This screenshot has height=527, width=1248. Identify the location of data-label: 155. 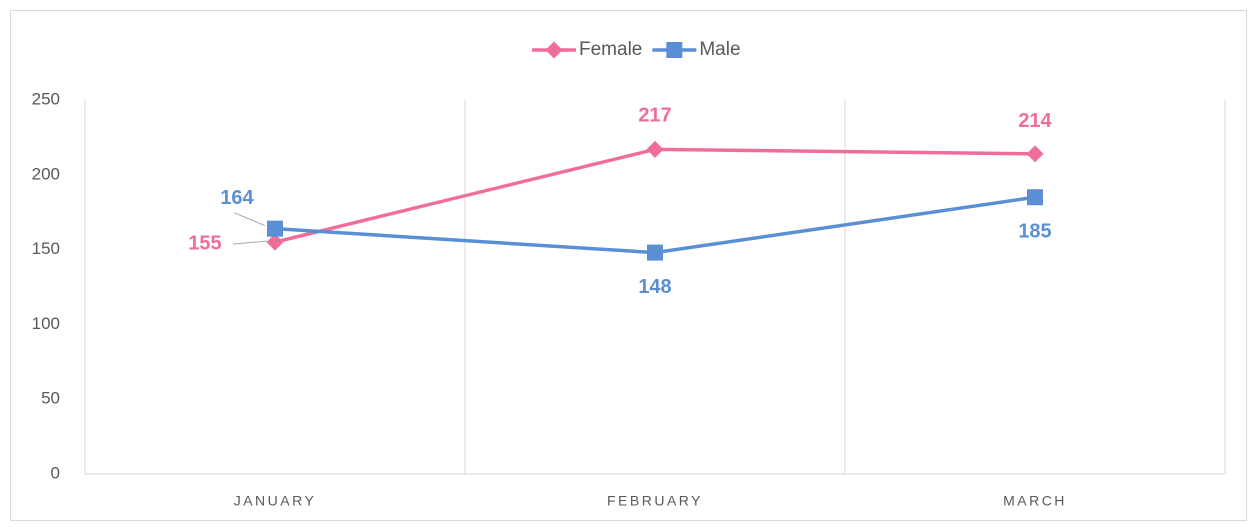
(204, 243).